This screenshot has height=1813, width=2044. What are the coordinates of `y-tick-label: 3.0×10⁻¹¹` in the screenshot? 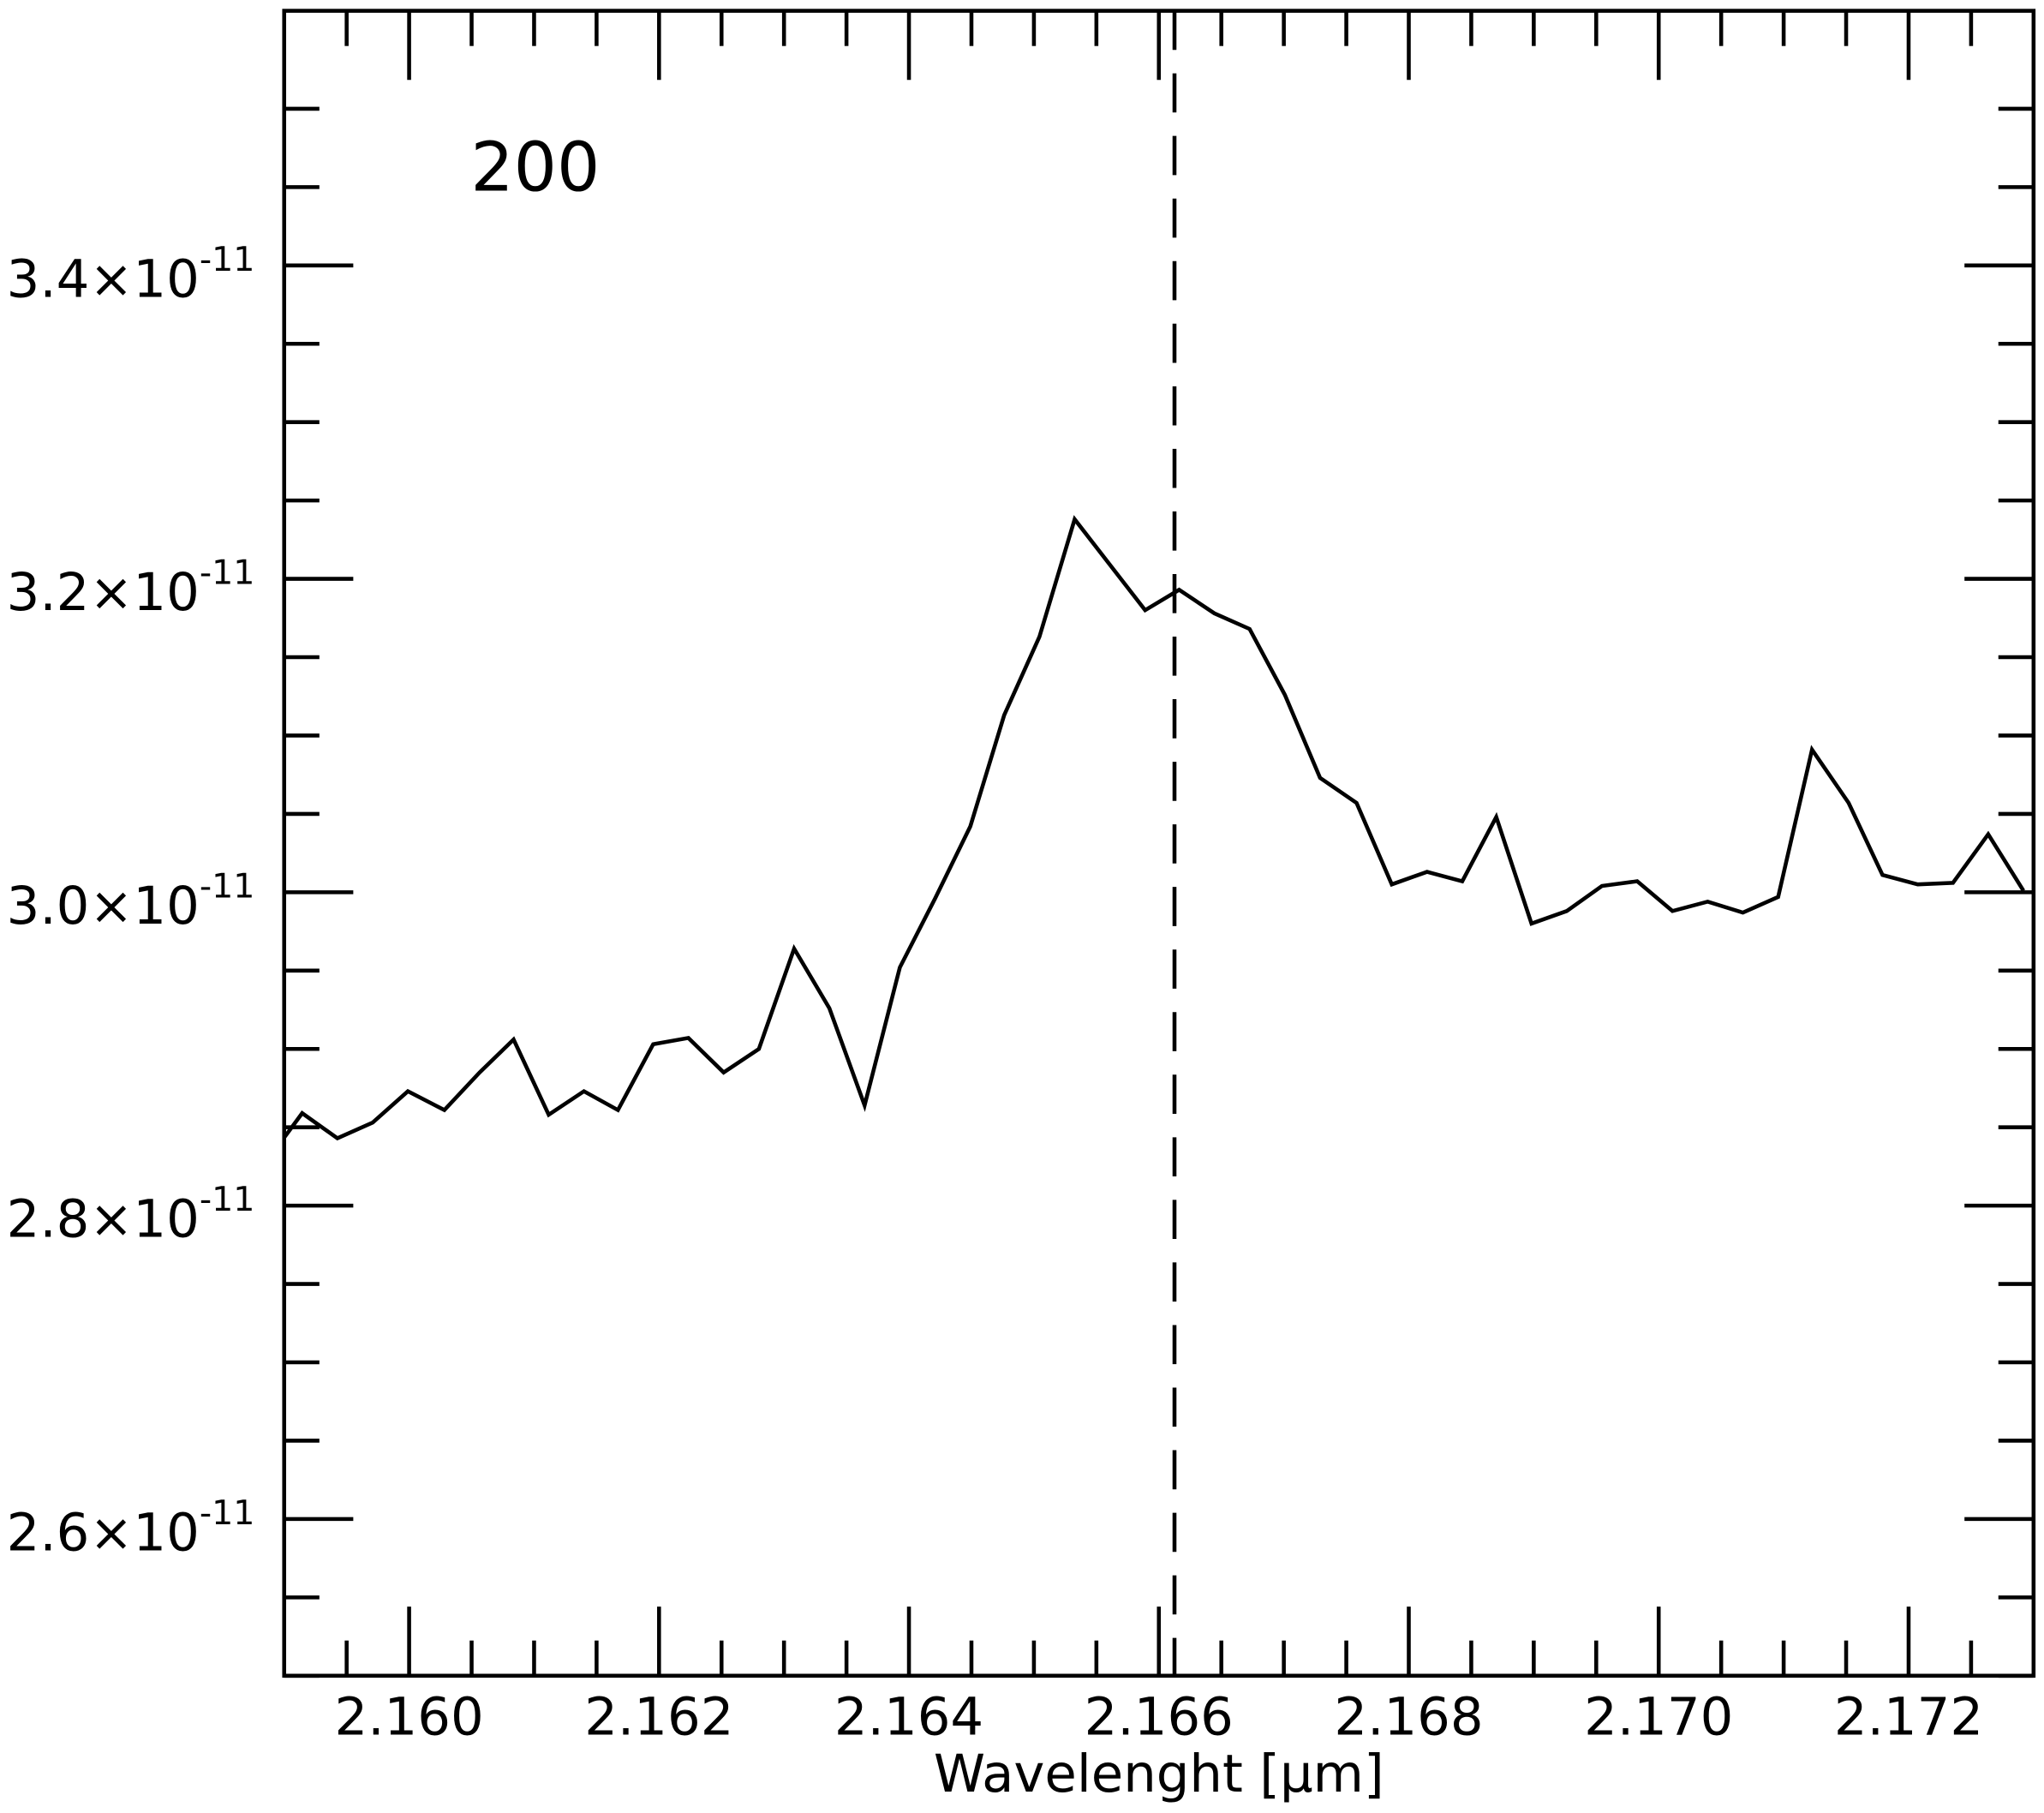 It's located at (131, 901).